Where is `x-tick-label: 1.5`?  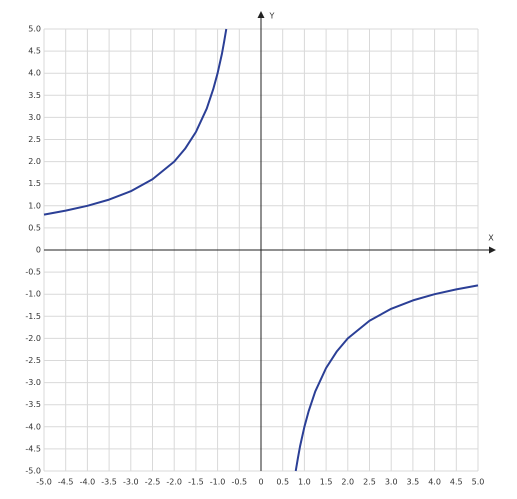 x-tick-label: 1.5 is located at coordinates (326, 482).